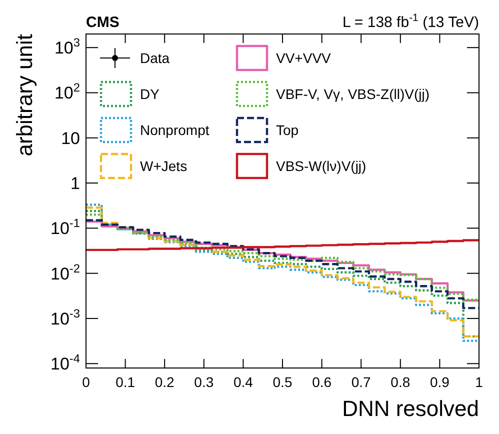 The image size is (499, 434). What do you see at coordinates (67, 91) in the screenshot?
I see `y-tick-label: 10$^{2}$` at bounding box center [67, 91].